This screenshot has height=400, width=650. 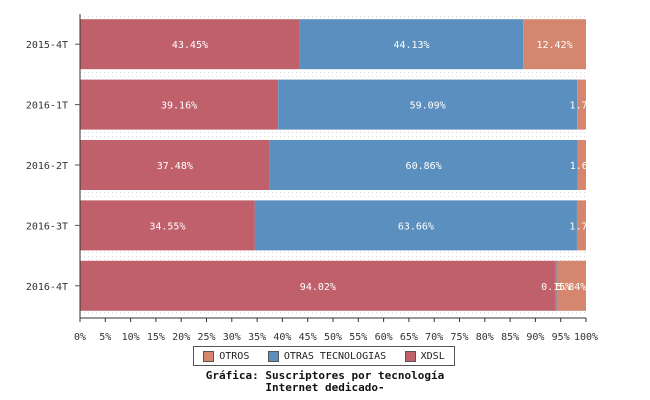 What do you see at coordinates (105, 337) in the screenshot?
I see `x-tick-label-1: 5%` at bounding box center [105, 337].